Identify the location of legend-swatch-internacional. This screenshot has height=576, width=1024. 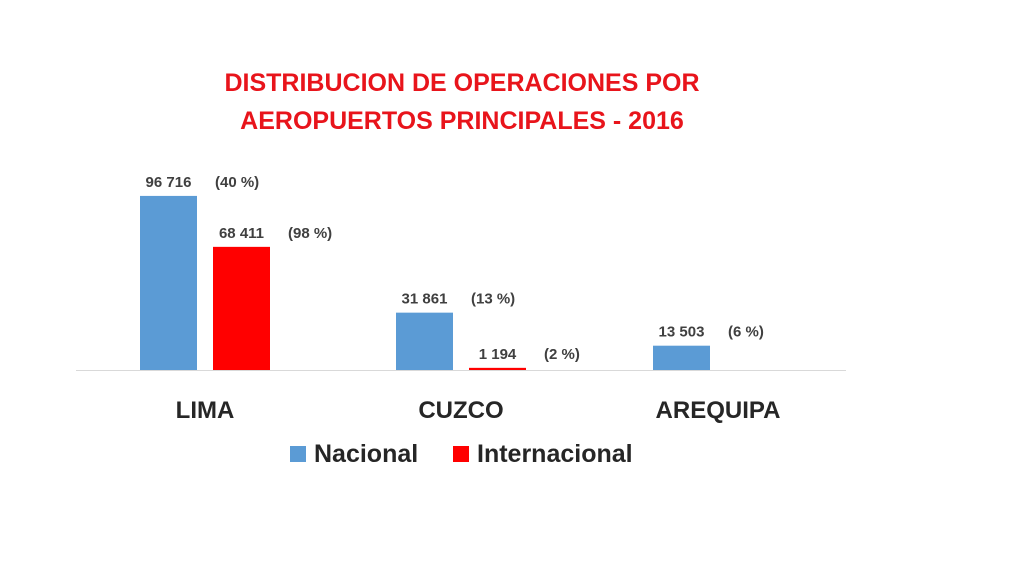
(461, 454).